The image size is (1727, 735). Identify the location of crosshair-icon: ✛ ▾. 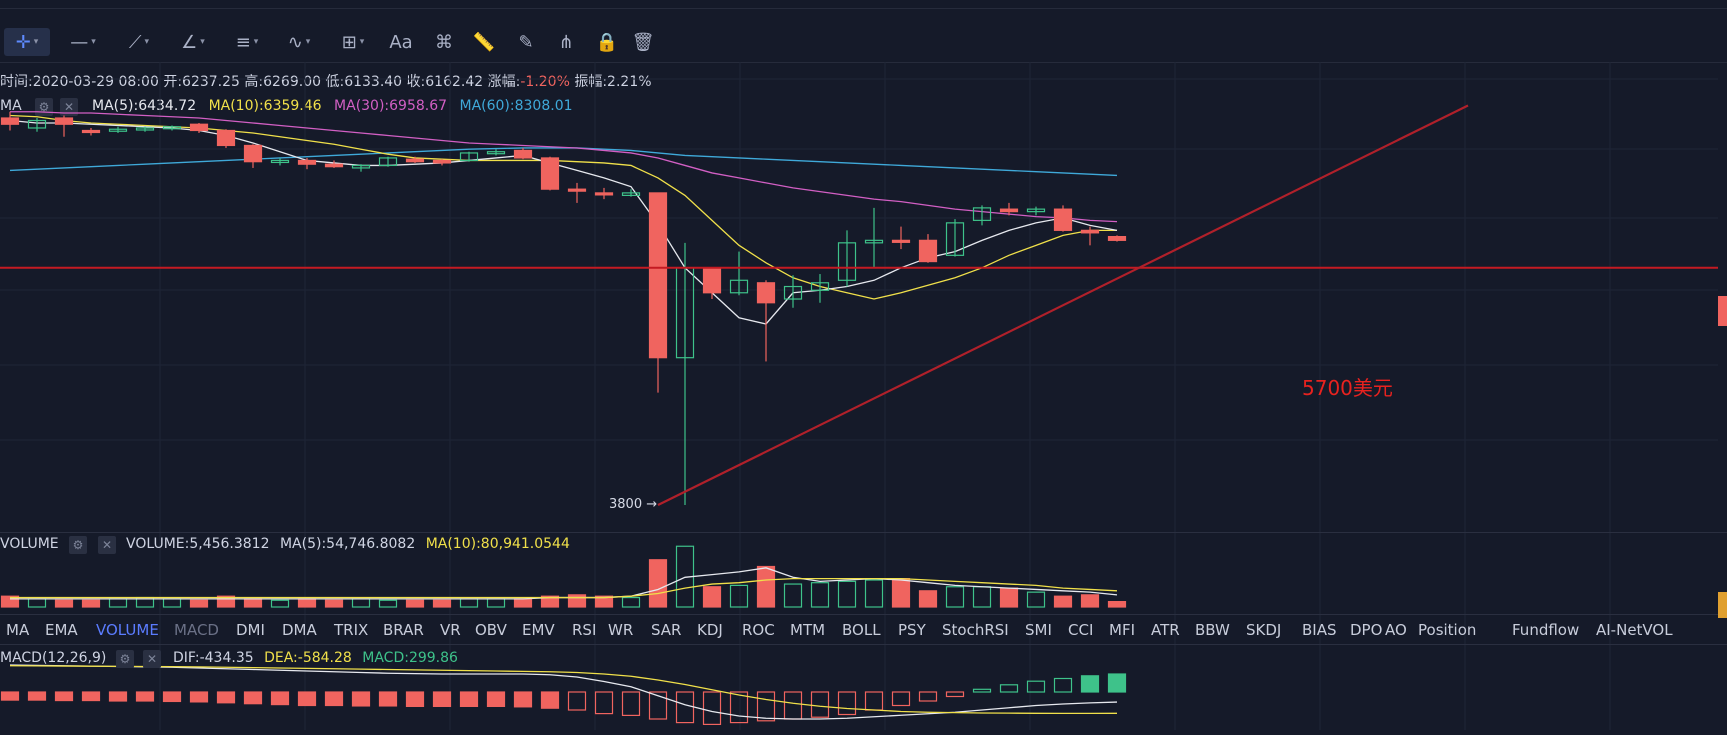
(27, 42).